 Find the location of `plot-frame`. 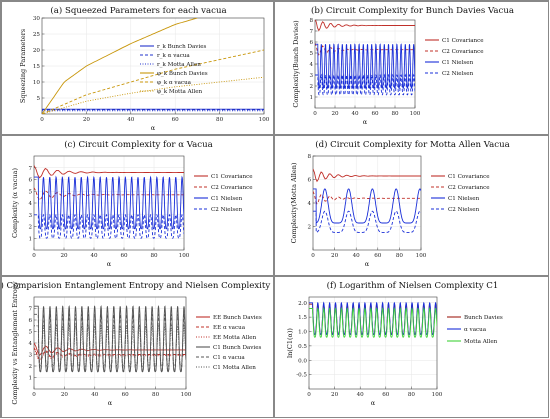

plot-frame is located at coordinates (373, 343).